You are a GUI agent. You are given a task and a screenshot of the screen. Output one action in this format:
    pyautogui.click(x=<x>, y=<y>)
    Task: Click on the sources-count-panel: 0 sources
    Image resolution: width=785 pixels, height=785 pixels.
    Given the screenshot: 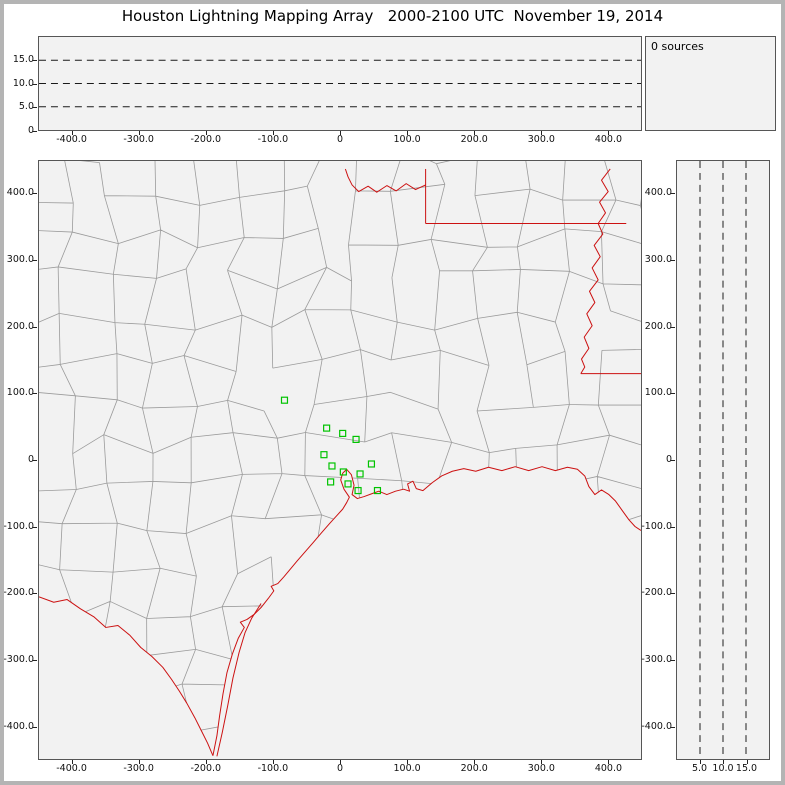 What is the action you would take?
    pyautogui.click(x=710, y=83)
    